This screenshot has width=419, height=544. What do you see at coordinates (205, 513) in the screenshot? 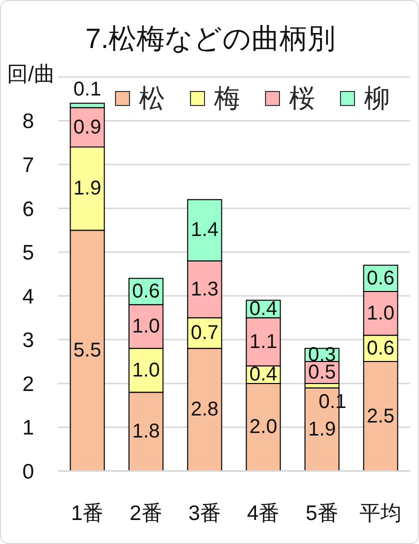
I see `x-tick-label: 3番` at bounding box center [205, 513].